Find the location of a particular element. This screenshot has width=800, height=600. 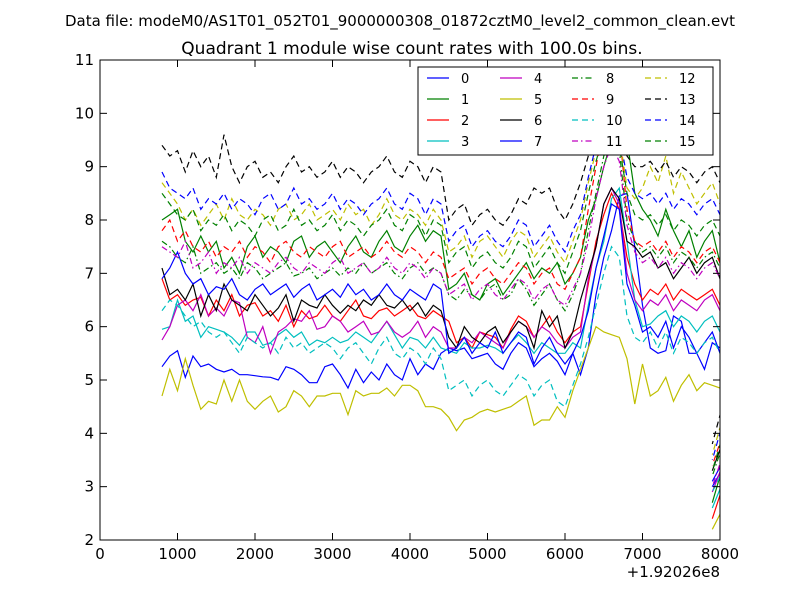

legend-label-7: 7 is located at coordinates (538, 142).